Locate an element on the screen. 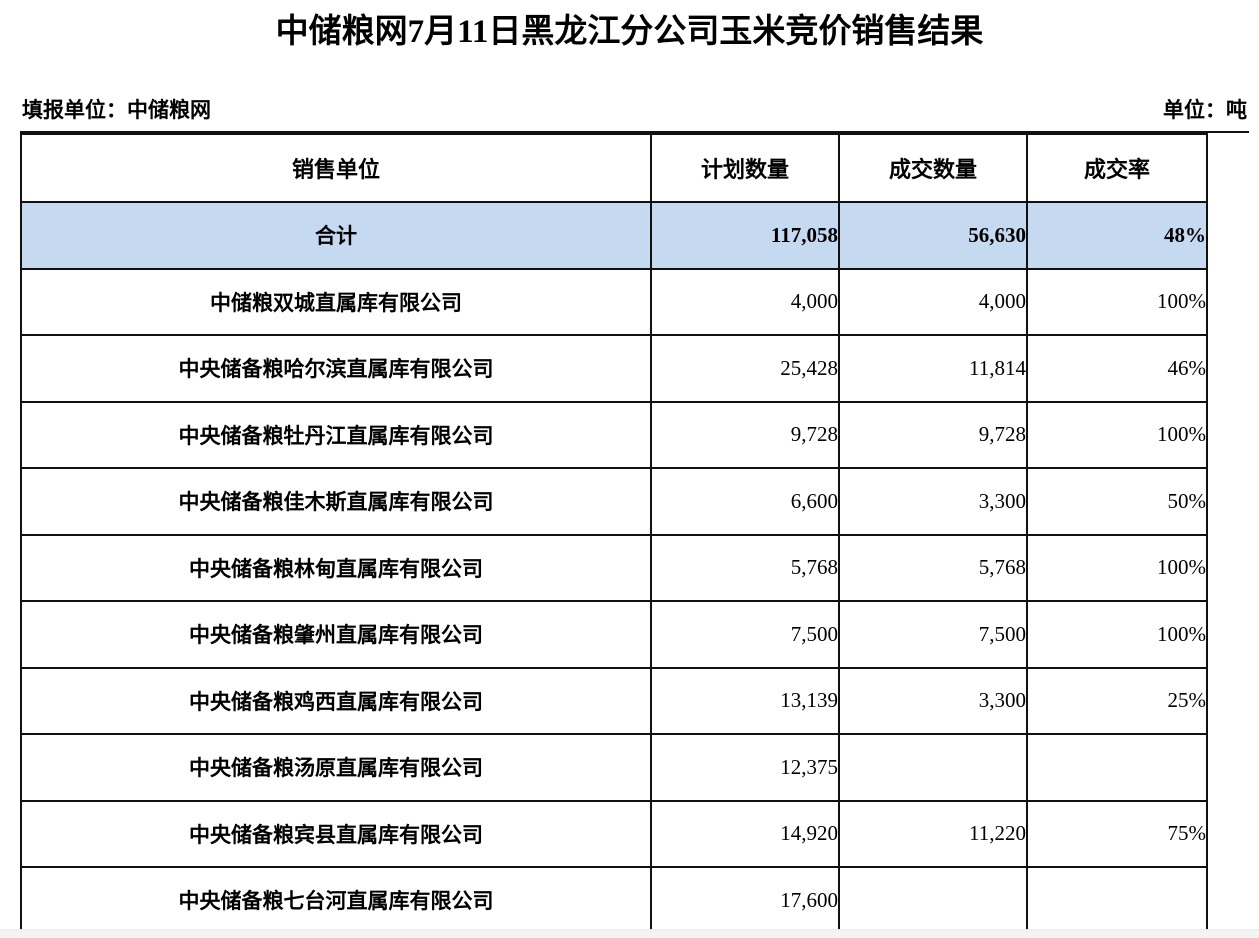 Image resolution: width=1259 pixels, height=938 pixels. cell-sales-unit: 合计 is located at coordinates (336, 235).